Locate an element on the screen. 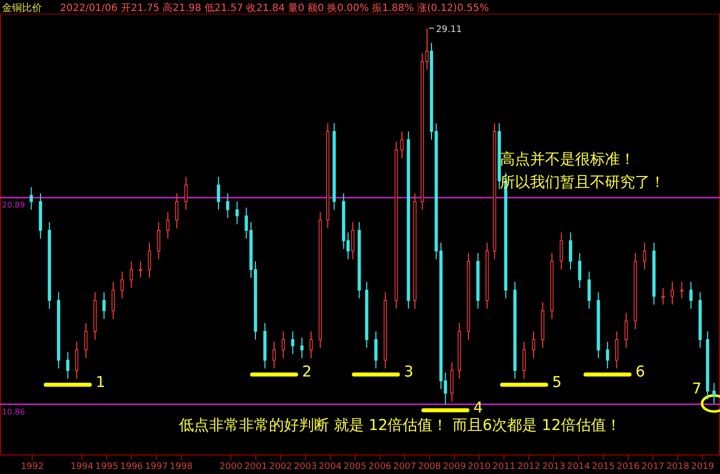 The height and width of the screenshot is (474, 720). subtitle: 2022/01/06 开21.75 高21.98 低21.57 收21.84 量0 额0 换0.00% 振1.88% 涨(0.12)0.55% is located at coordinates (274, 8).